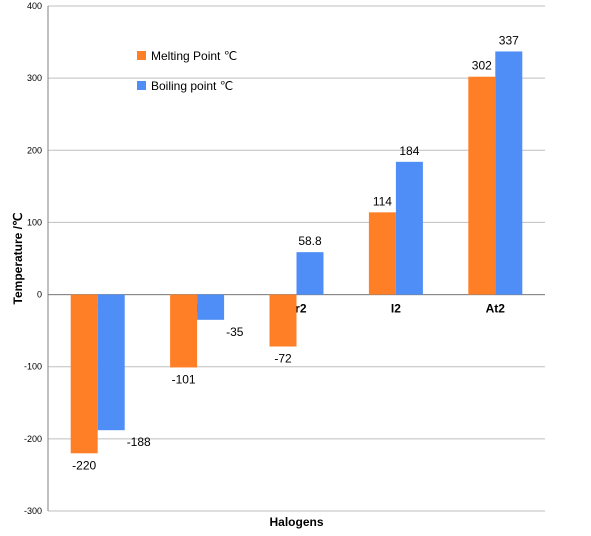 This screenshot has height=536, width=591. Describe the element at coordinates (184, 379) in the screenshot. I see `data-label: -101` at that location.